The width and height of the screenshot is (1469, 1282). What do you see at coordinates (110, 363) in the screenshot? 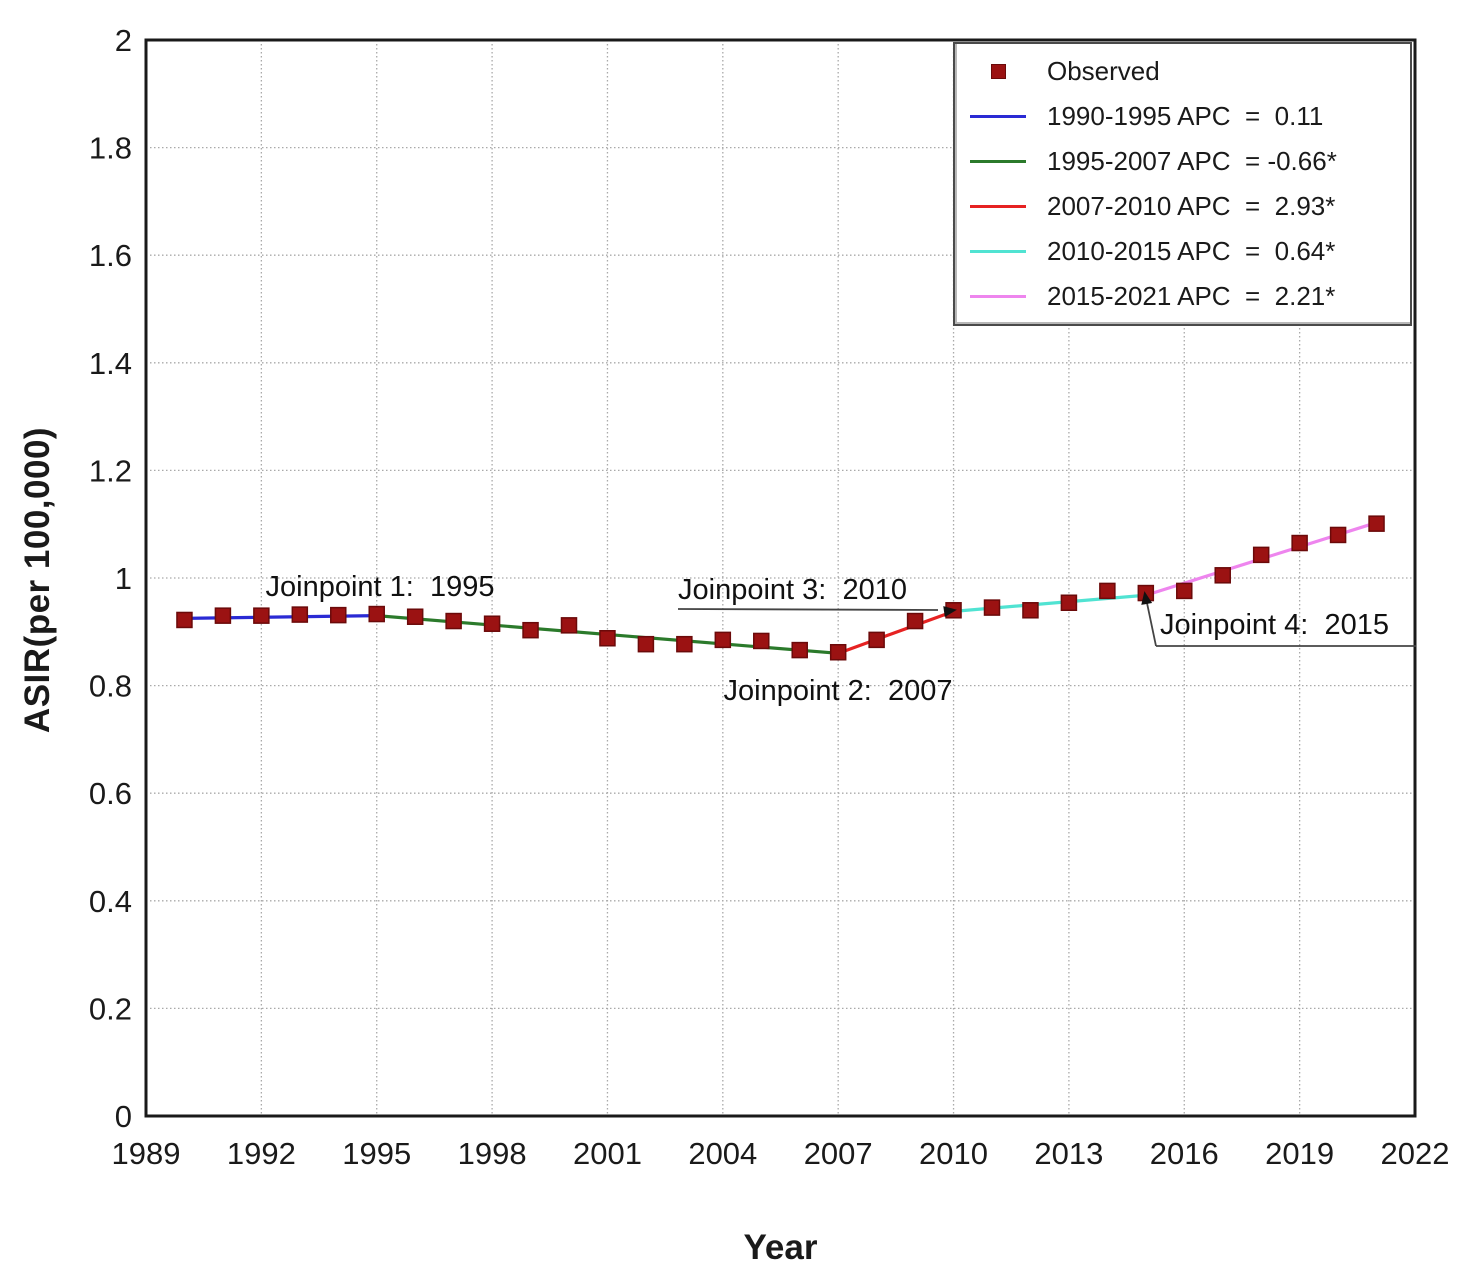
I see `y-tick-label: 1.4` at bounding box center [110, 363].